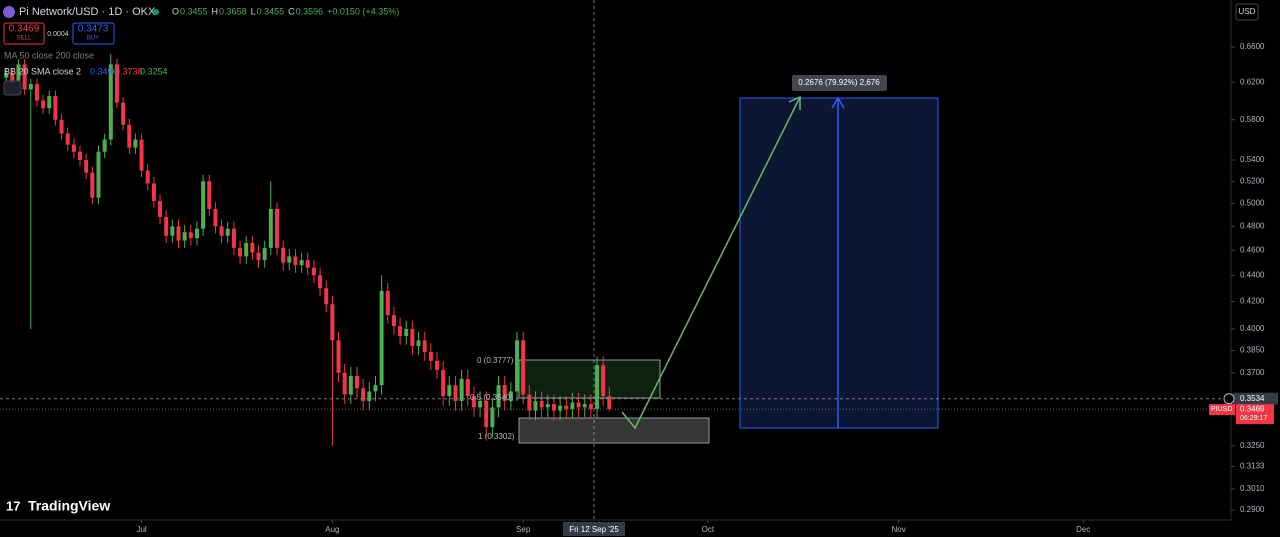 This screenshot has height=537, width=1280. I want to click on currency-button, so click(1247, 12).